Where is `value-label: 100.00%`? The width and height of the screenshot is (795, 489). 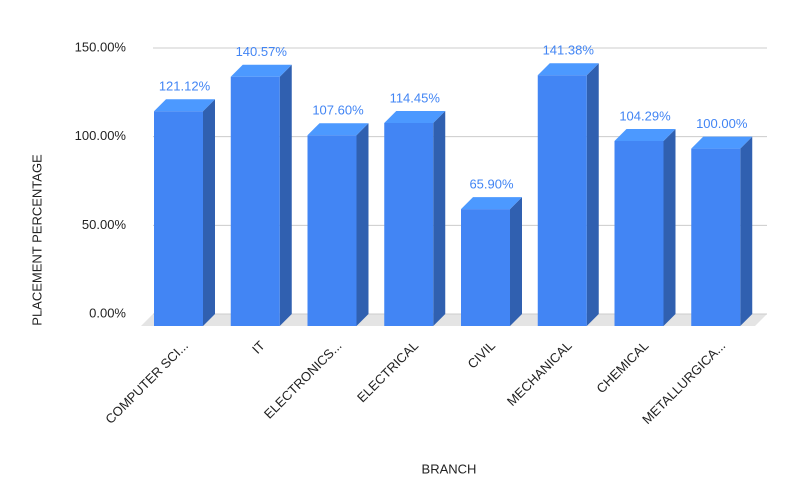
value-label: 100.00% is located at coordinates (722, 123).